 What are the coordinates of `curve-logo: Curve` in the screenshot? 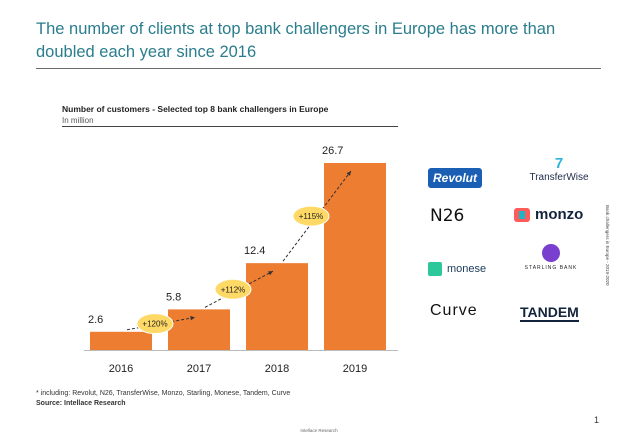 It's located at (454, 311).